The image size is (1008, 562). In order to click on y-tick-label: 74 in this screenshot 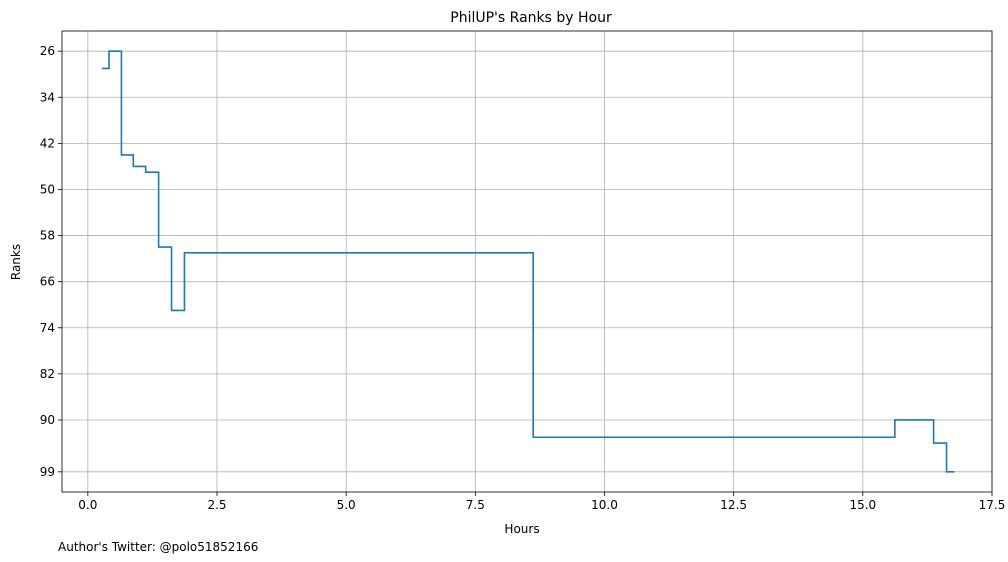, I will do `click(47, 328)`.